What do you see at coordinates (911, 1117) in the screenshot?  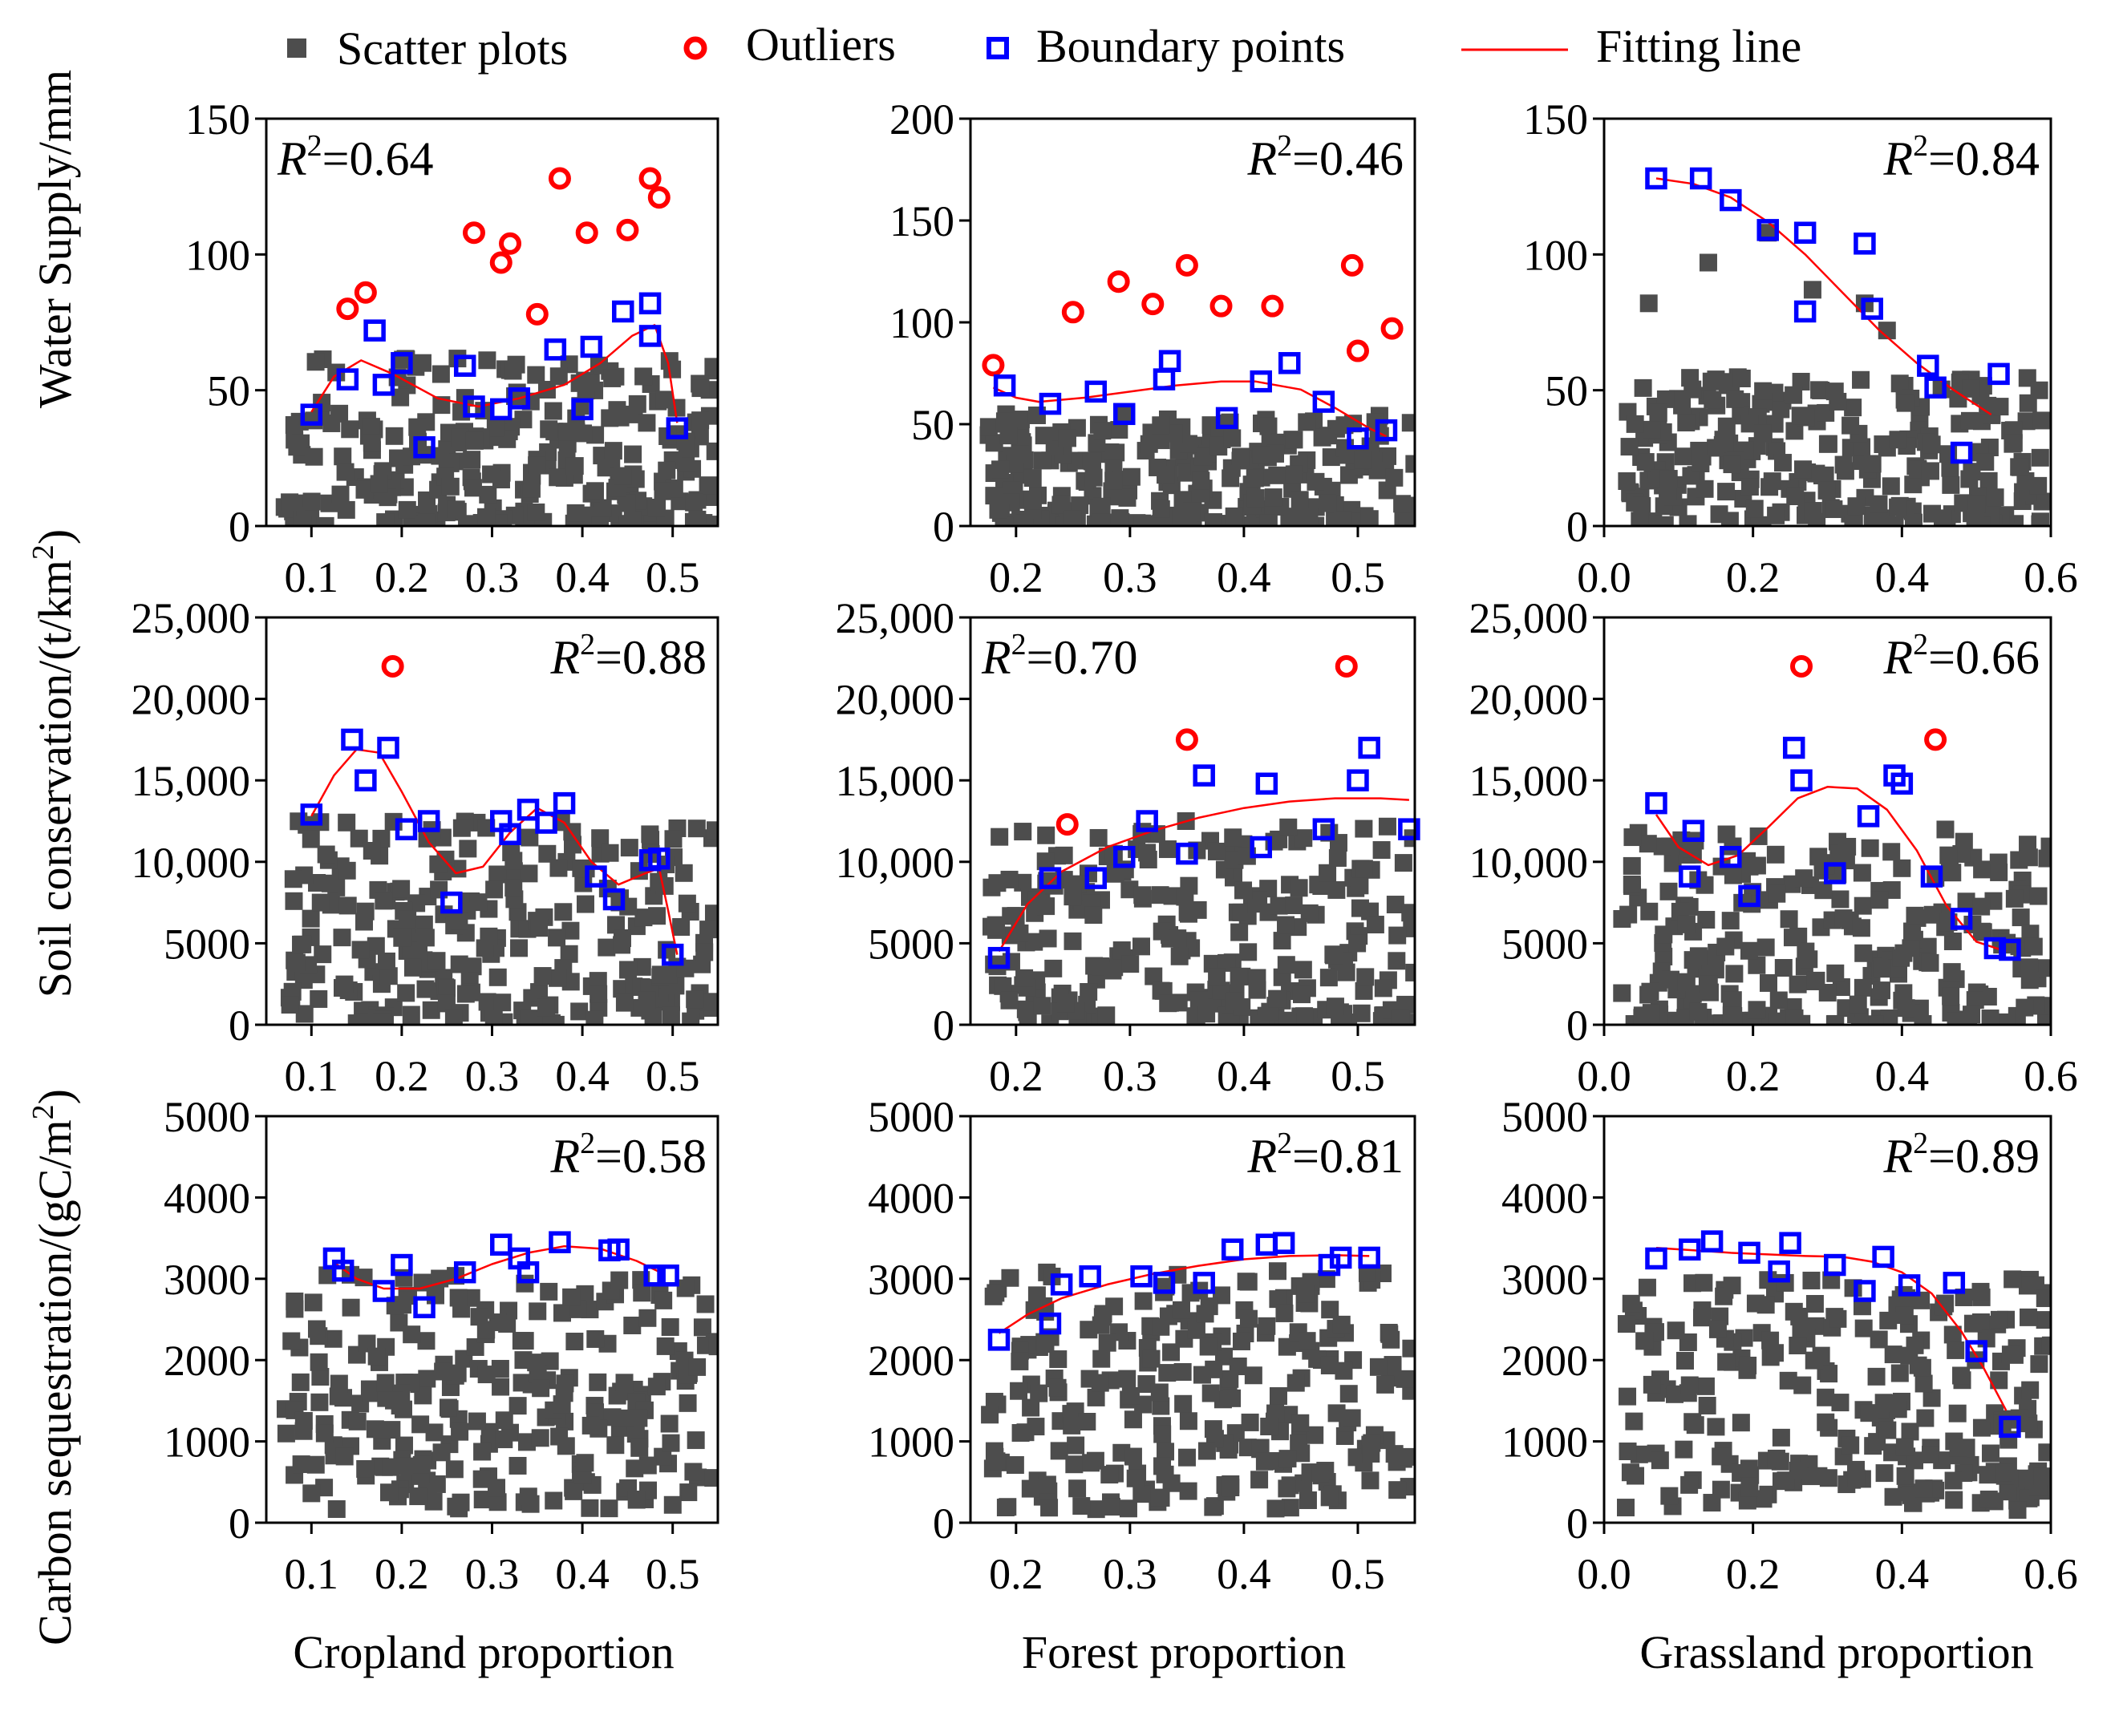 I see `y-tick-label: 5000` at bounding box center [911, 1117].